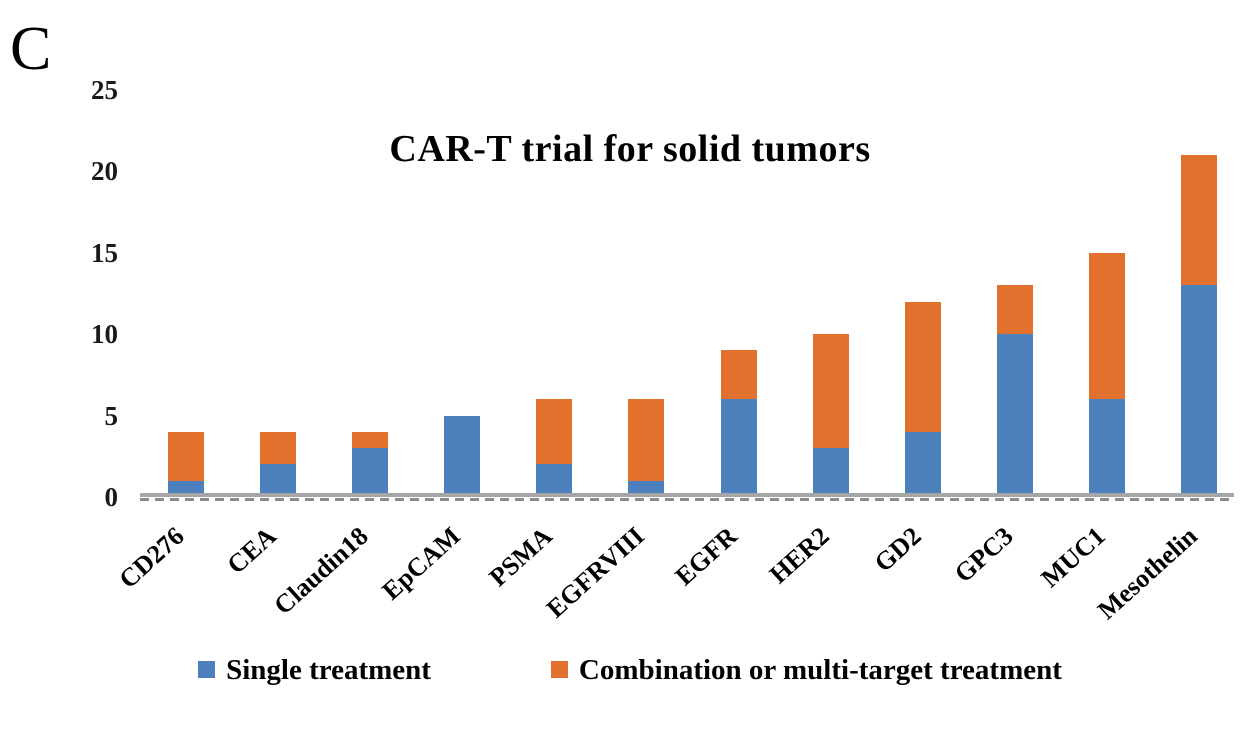 This screenshot has height=747, width=1260. What do you see at coordinates (278, 480) in the screenshot?
I see `bar-segment-cea-single` at bounding box center [278, 480].